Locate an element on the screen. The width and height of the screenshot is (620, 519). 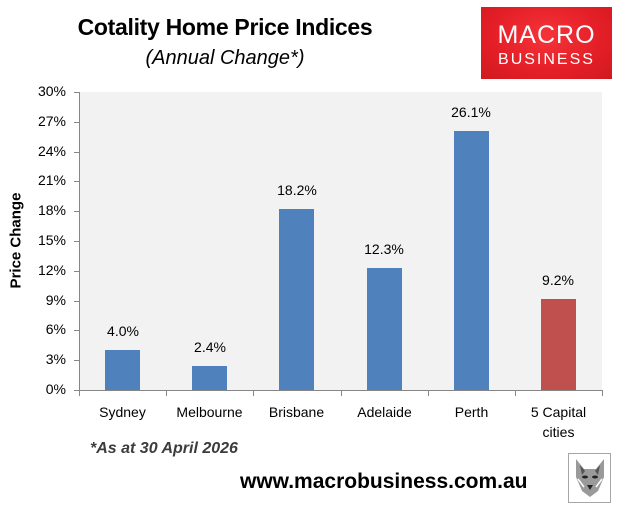
x-axis is located at coordinates (338, 390).